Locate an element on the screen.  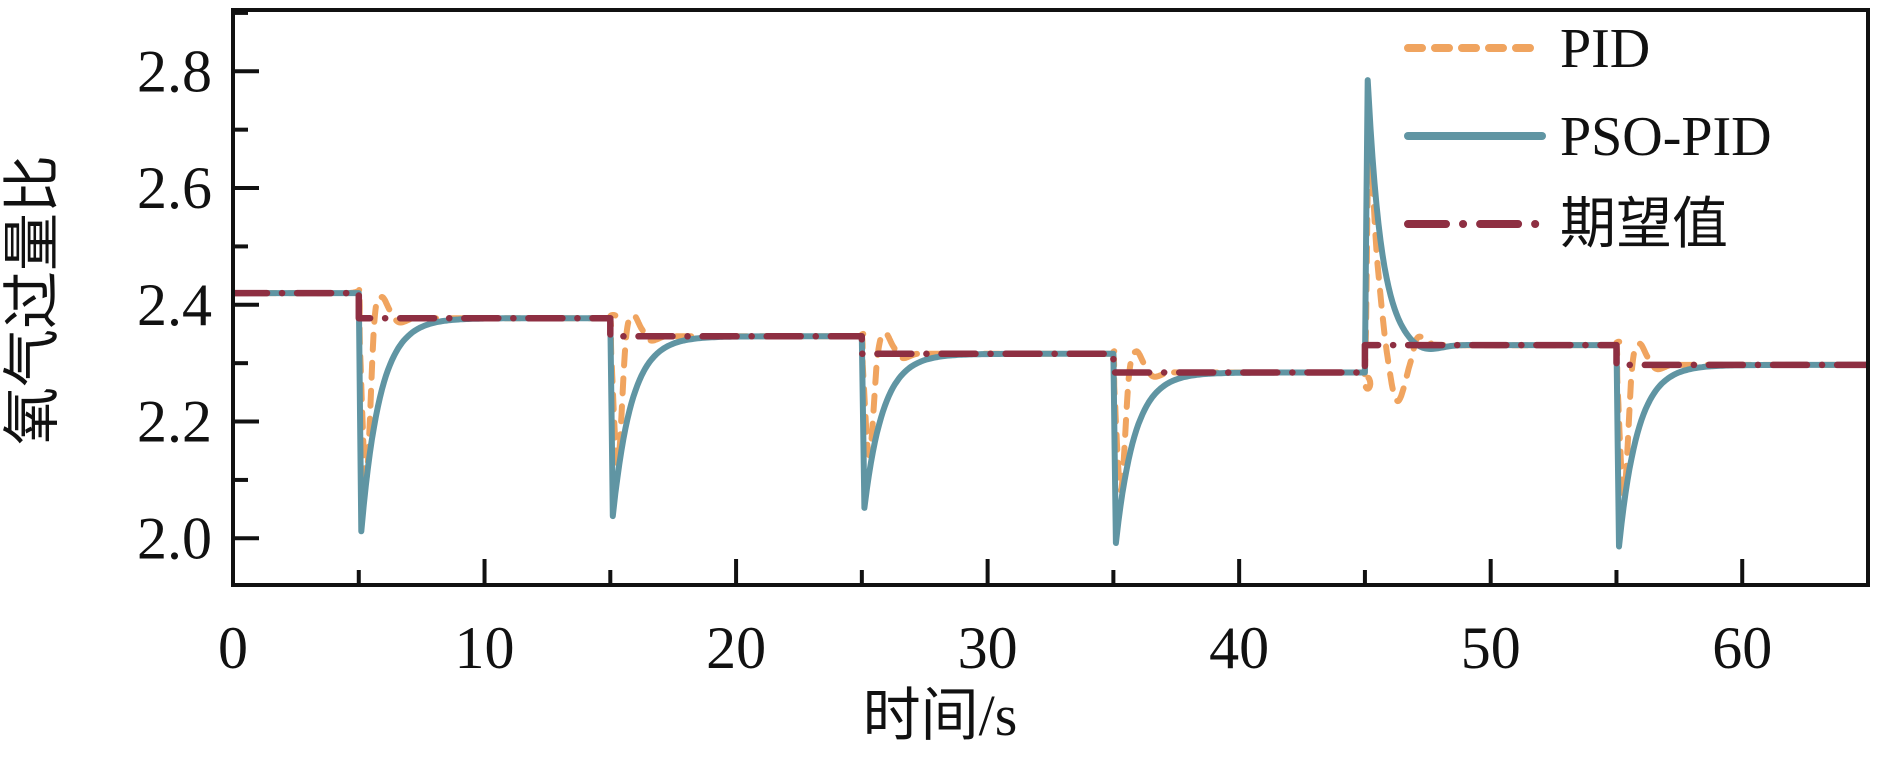
y-tick-label: 2.0 is located at coordinates (174, 538).